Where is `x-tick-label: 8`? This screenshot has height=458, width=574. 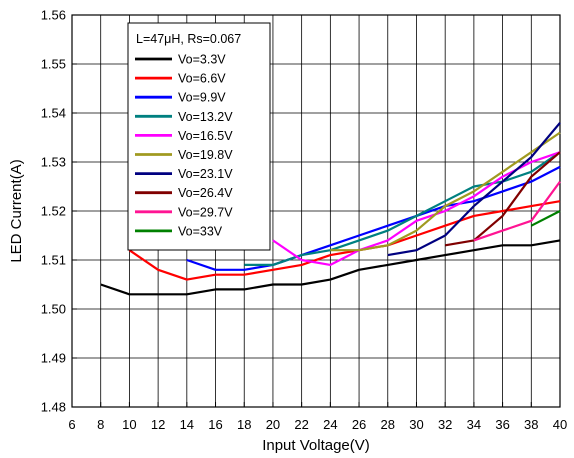 x-tick-label: 8 is located at coordinates (100, 424).